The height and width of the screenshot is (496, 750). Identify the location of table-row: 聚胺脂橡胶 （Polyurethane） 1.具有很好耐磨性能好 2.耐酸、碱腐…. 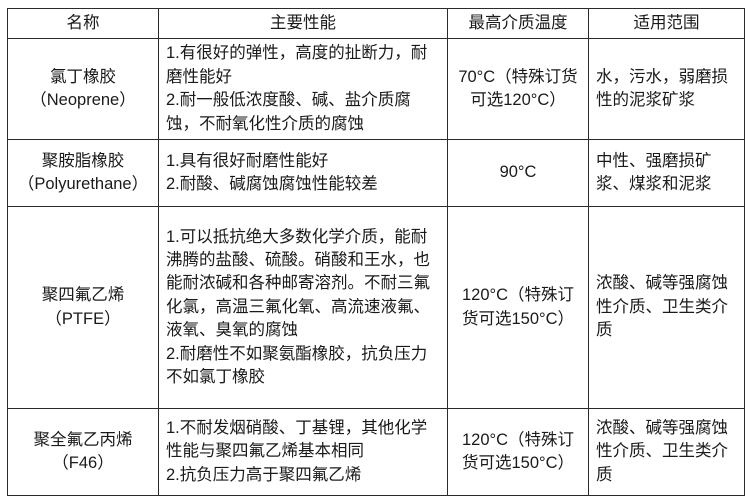
(376, 173).